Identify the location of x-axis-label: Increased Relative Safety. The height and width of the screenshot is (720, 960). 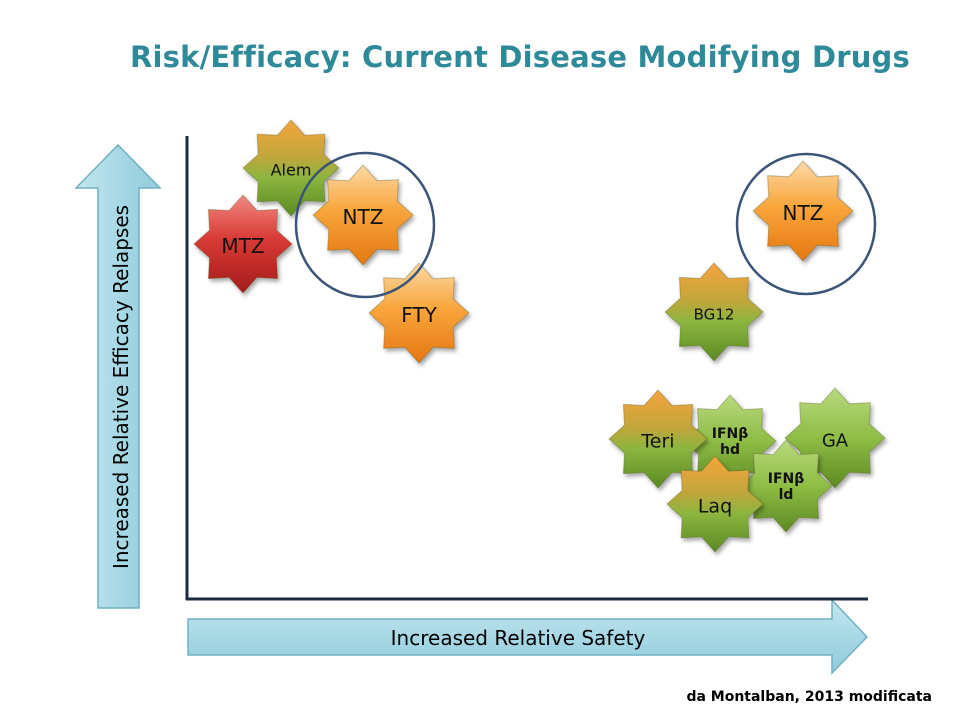
(518, 638).